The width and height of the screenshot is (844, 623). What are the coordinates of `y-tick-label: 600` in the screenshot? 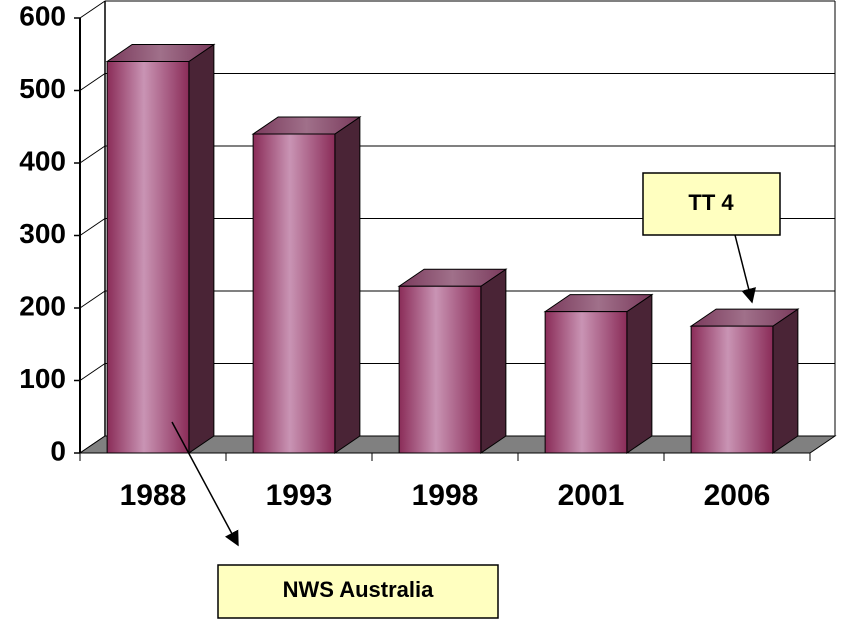 It's located at (42, 15).